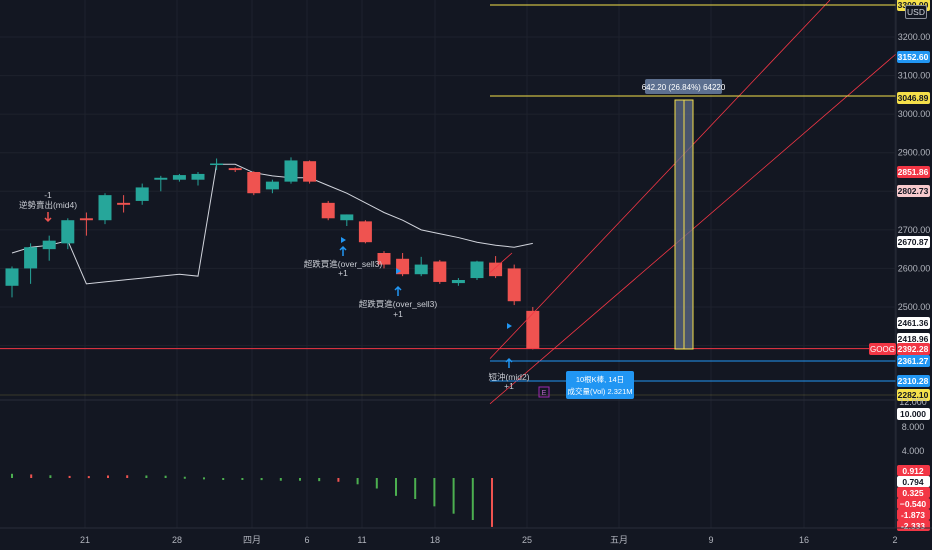  Describe the element at coordinates (710, 540) in the screenshot. I see `time-tick-label: 9` at that location.